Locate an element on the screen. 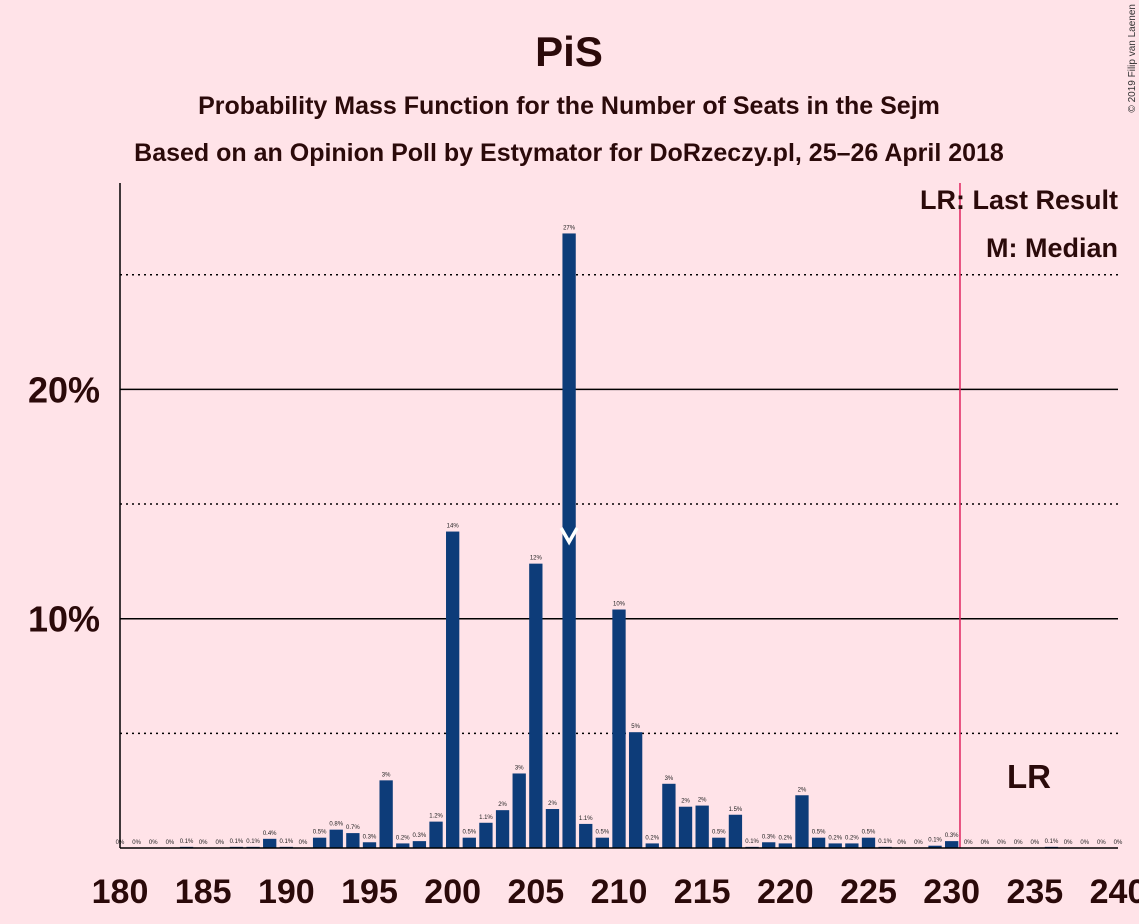 Image resolution: width=1139 pixels, height=924 pixels. bar-value-label: 0.8% is located at coordinates (336, 825).